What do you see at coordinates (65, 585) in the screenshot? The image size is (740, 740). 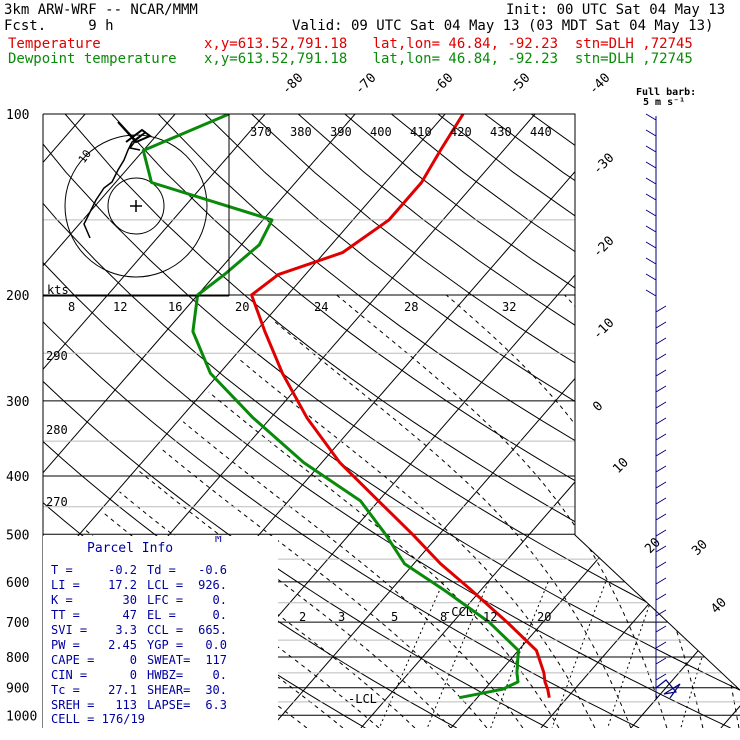 I see `parcel-field-label: LI =` at bounding box center [65, 585].